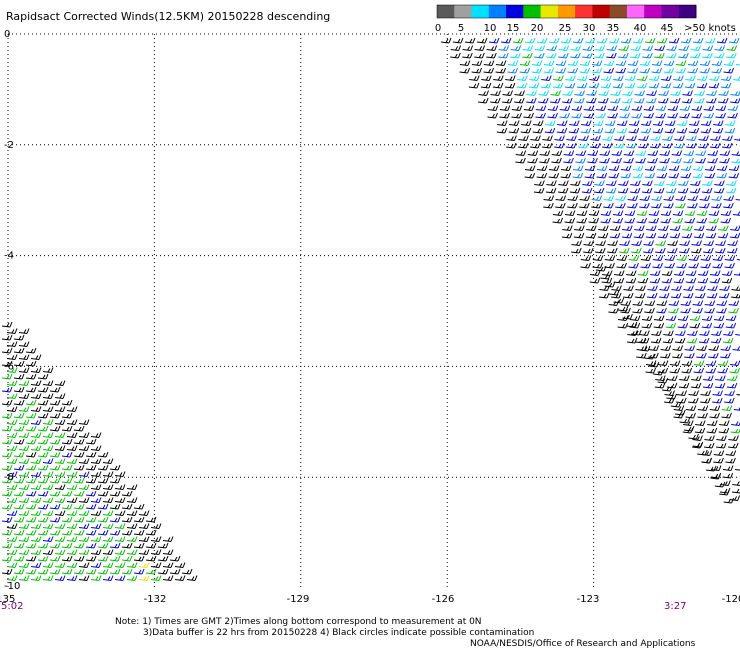  Describe the element at coordinates (613, 28) in the screenshot. I see `legend-label: 35` at that location.